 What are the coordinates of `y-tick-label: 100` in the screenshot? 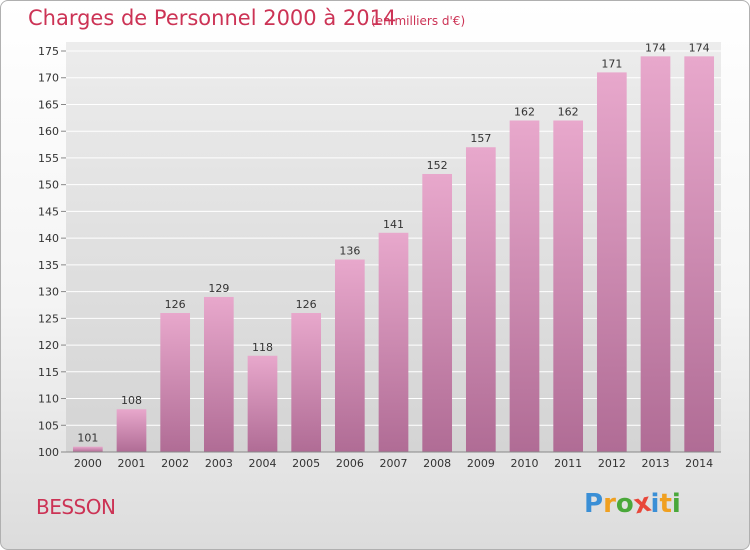 It's located at (48, 452).